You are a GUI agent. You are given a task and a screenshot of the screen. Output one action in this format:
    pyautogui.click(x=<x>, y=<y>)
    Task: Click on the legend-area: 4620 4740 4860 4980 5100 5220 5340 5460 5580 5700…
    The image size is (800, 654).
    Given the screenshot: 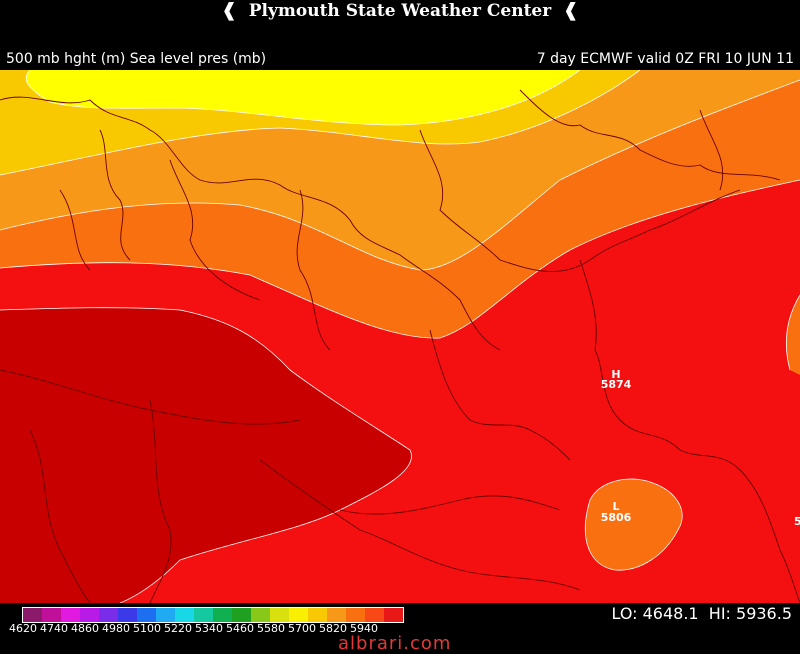 What is the action you would take?
    pyautogui.click(x=400, y=628)
    